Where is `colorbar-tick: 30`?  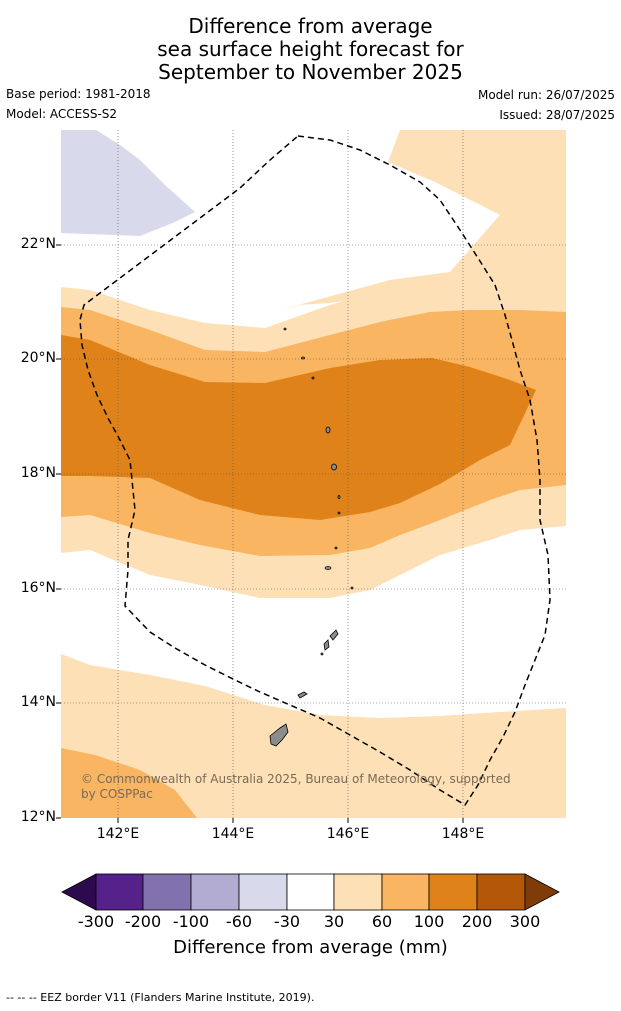 colorbar-tick: 30 is located at coordinates (334, 921).